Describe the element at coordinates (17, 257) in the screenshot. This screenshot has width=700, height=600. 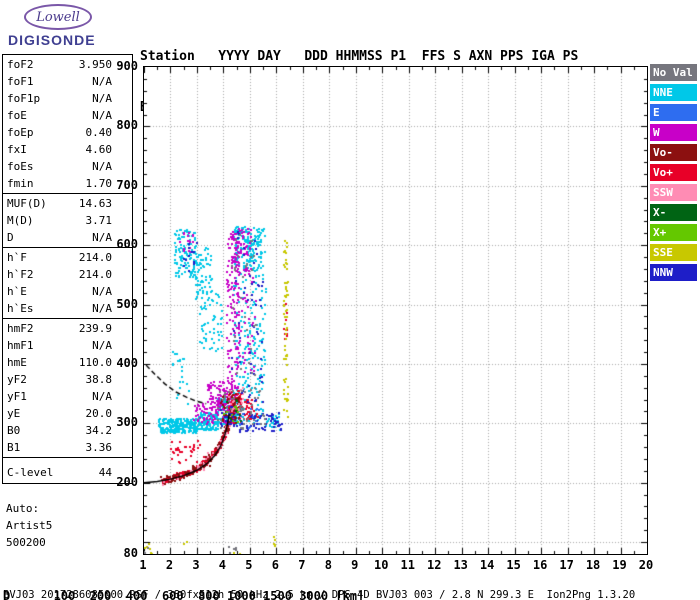
I see `param-label: h`F` at that location.